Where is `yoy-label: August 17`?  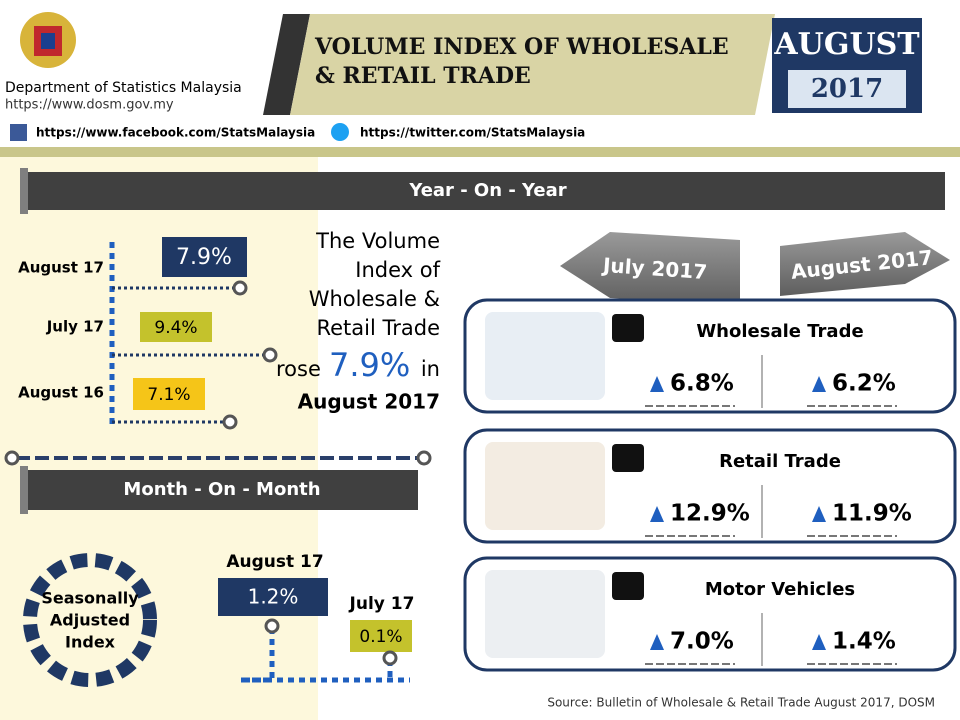 yoy-label: August 17 is located at coordinates (61, 268).